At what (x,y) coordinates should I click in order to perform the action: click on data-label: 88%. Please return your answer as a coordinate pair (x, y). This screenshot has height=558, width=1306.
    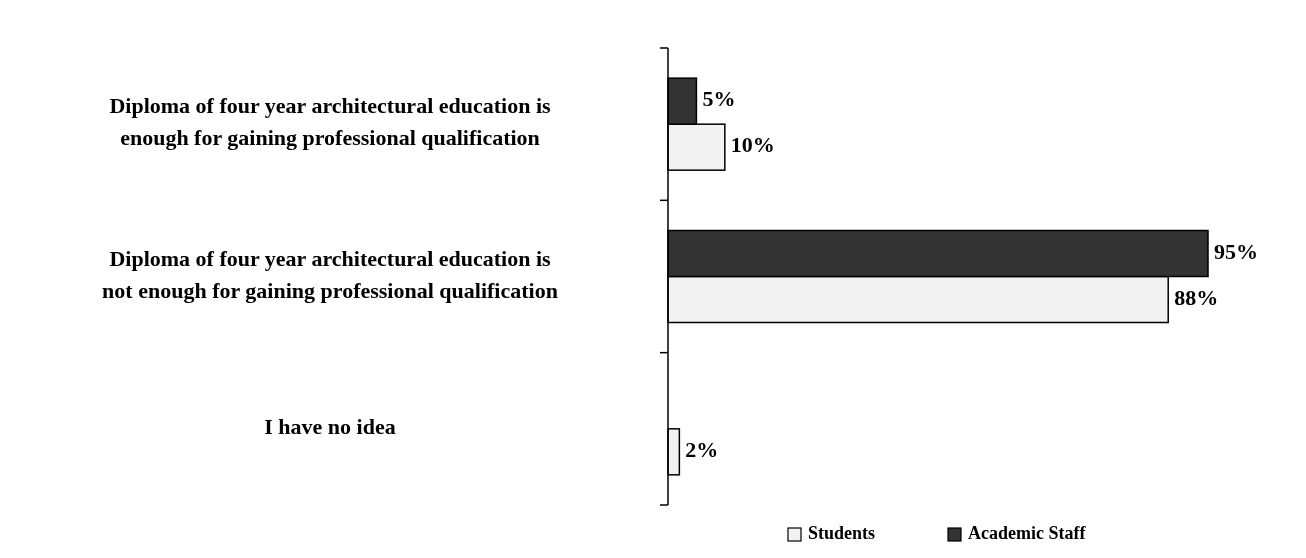
    Looking at the image, I should click on (1196, 297).